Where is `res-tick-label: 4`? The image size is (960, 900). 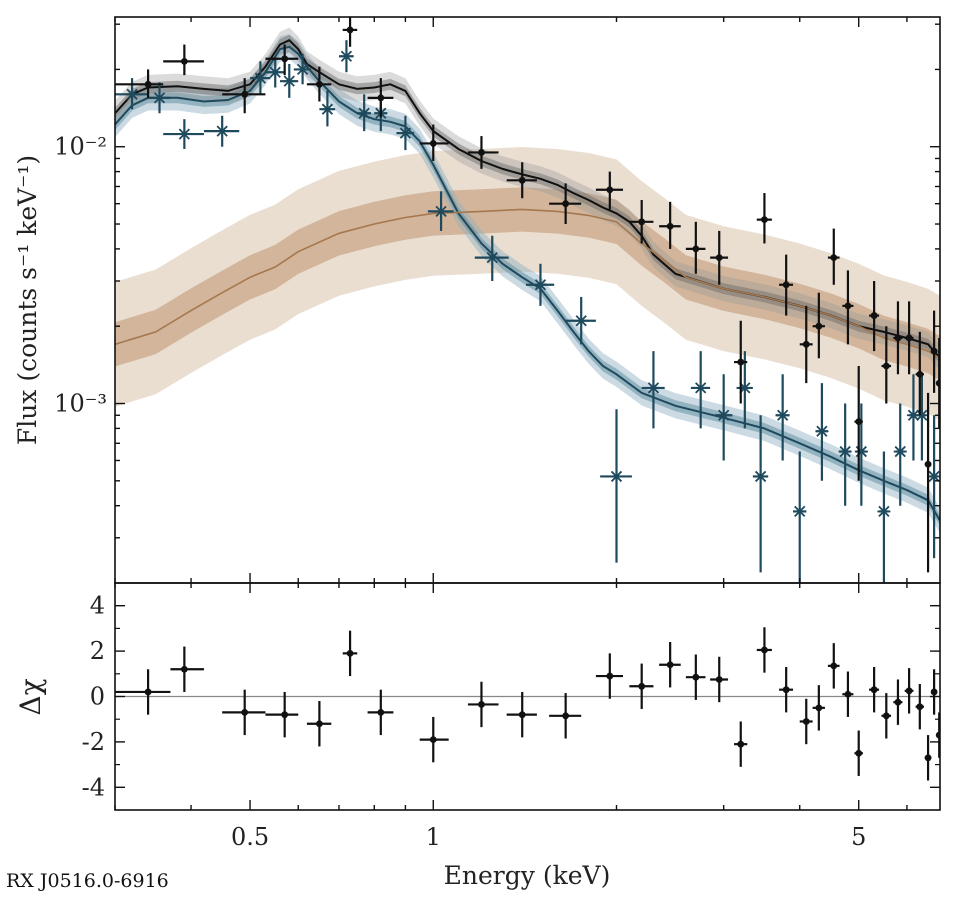
res-tick-label: 4 is located at coordinates (97, 606).